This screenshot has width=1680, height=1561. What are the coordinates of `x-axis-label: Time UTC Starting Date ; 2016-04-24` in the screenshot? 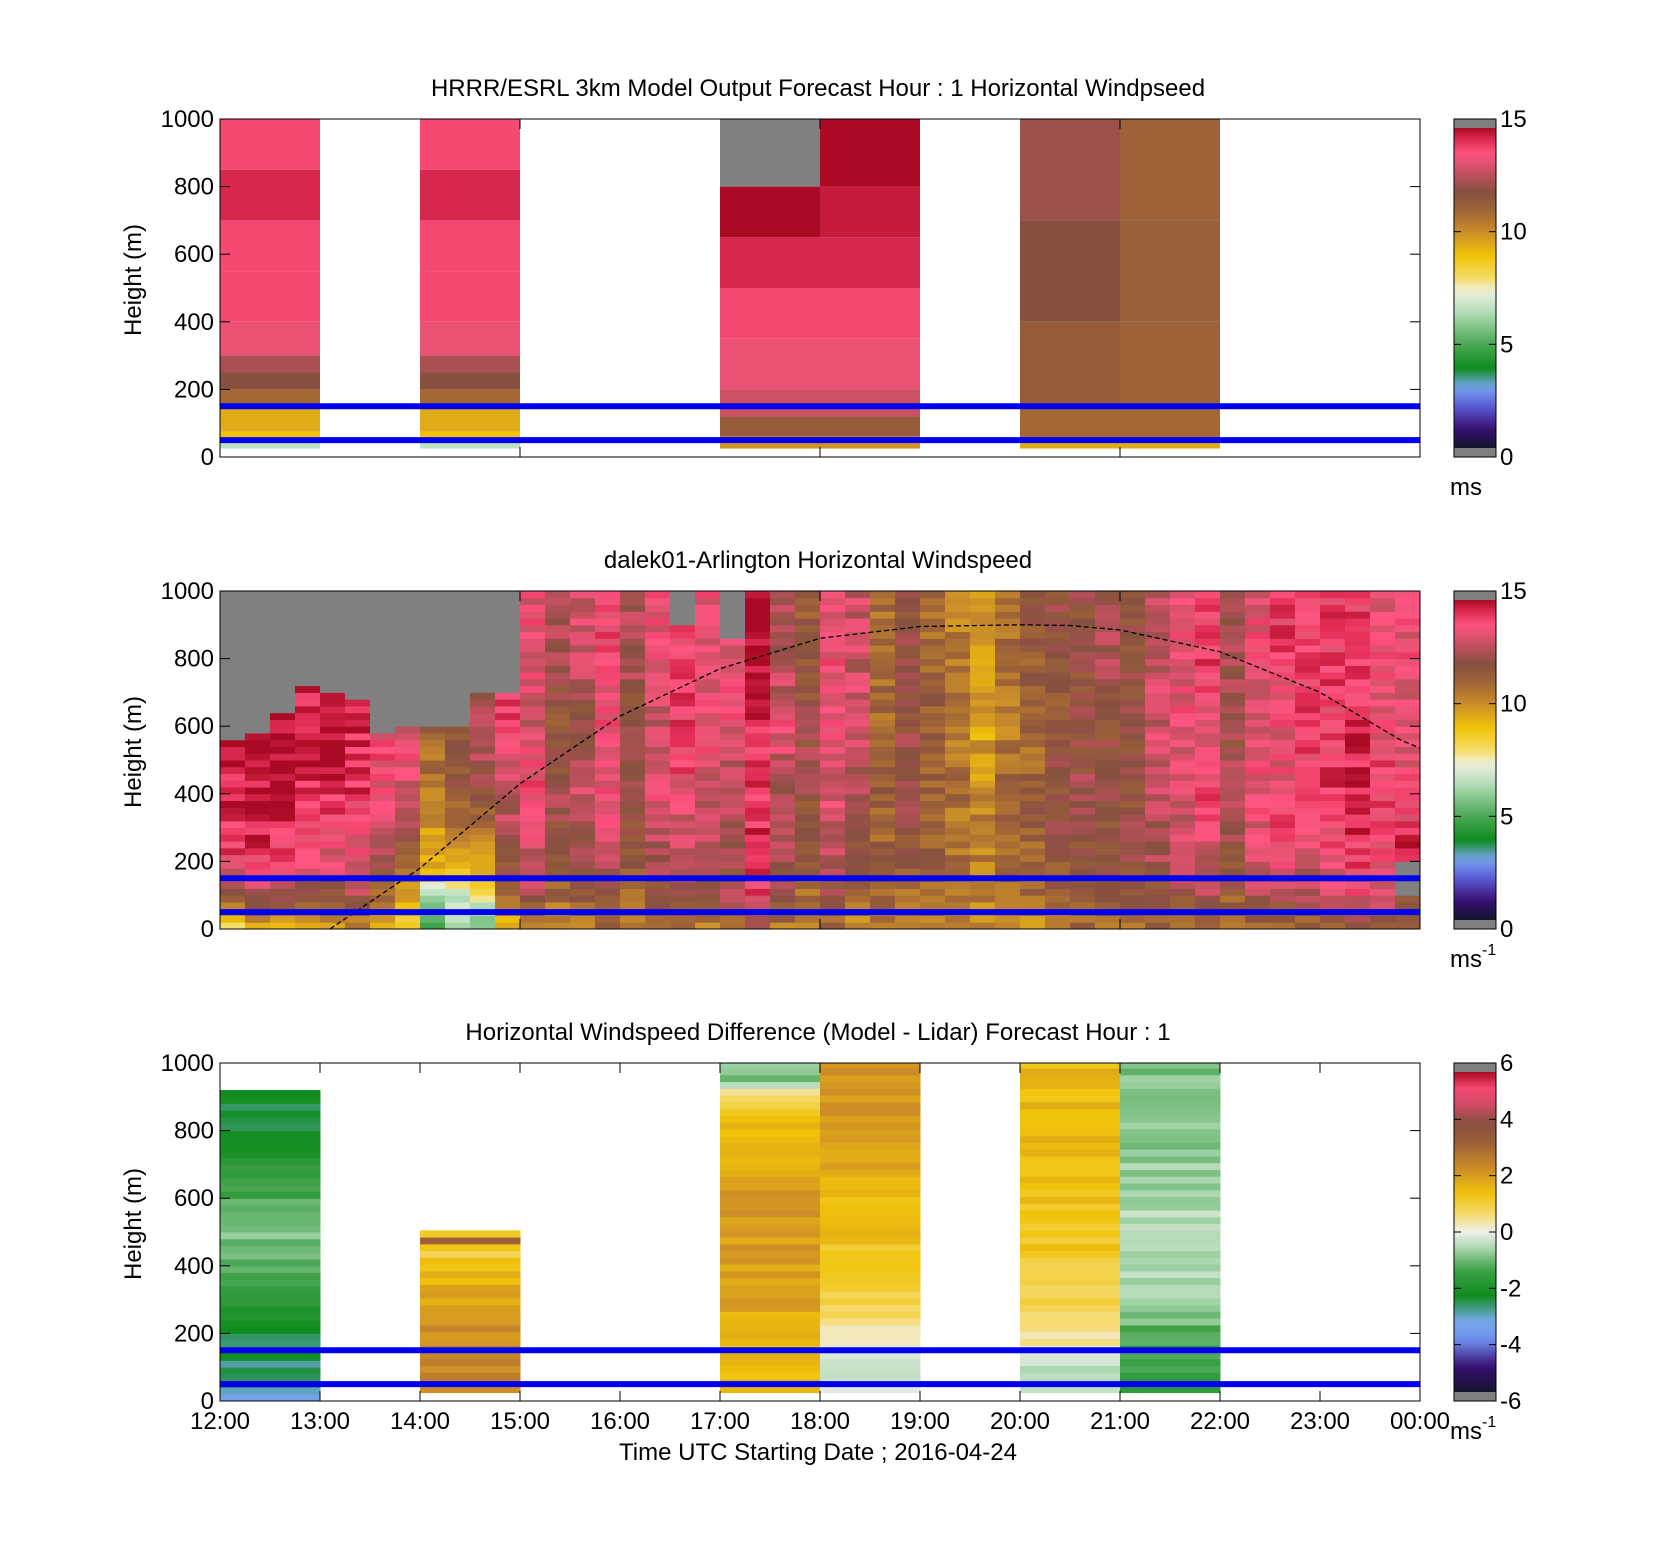 It's located at (818, 1452).